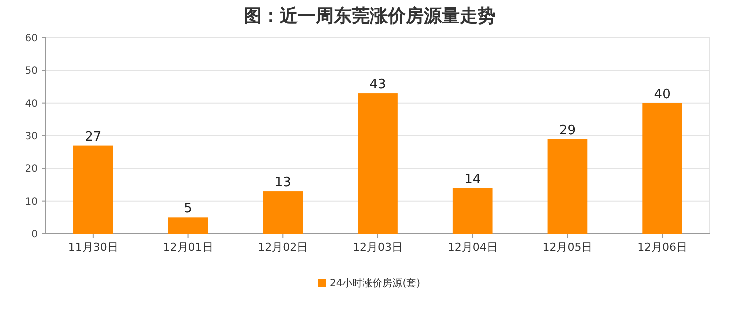 This screenshot has width=740, height=312. Describe the element at coordinates (31, 170) in the screenshot. I see `y-tick-label: 20` at that location.